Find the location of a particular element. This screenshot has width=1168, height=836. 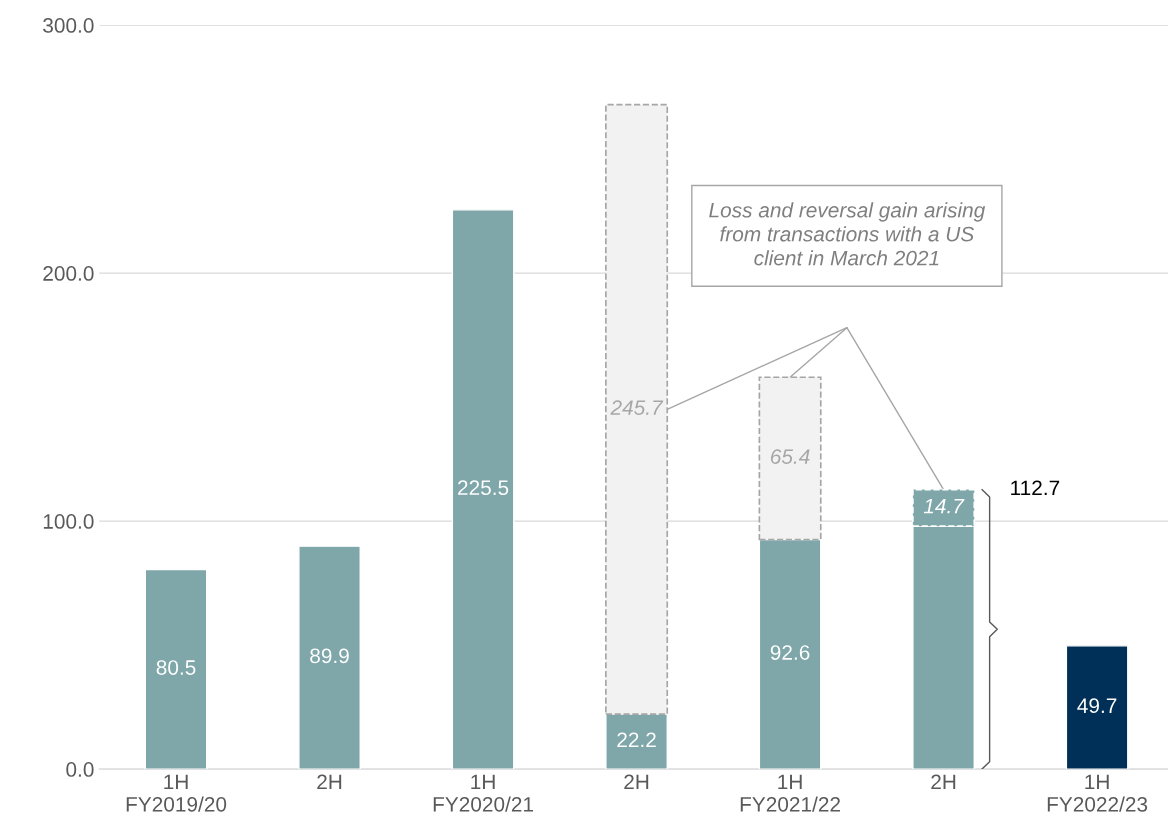

data-label: 49.7 is located at coordinates (1097, 706).